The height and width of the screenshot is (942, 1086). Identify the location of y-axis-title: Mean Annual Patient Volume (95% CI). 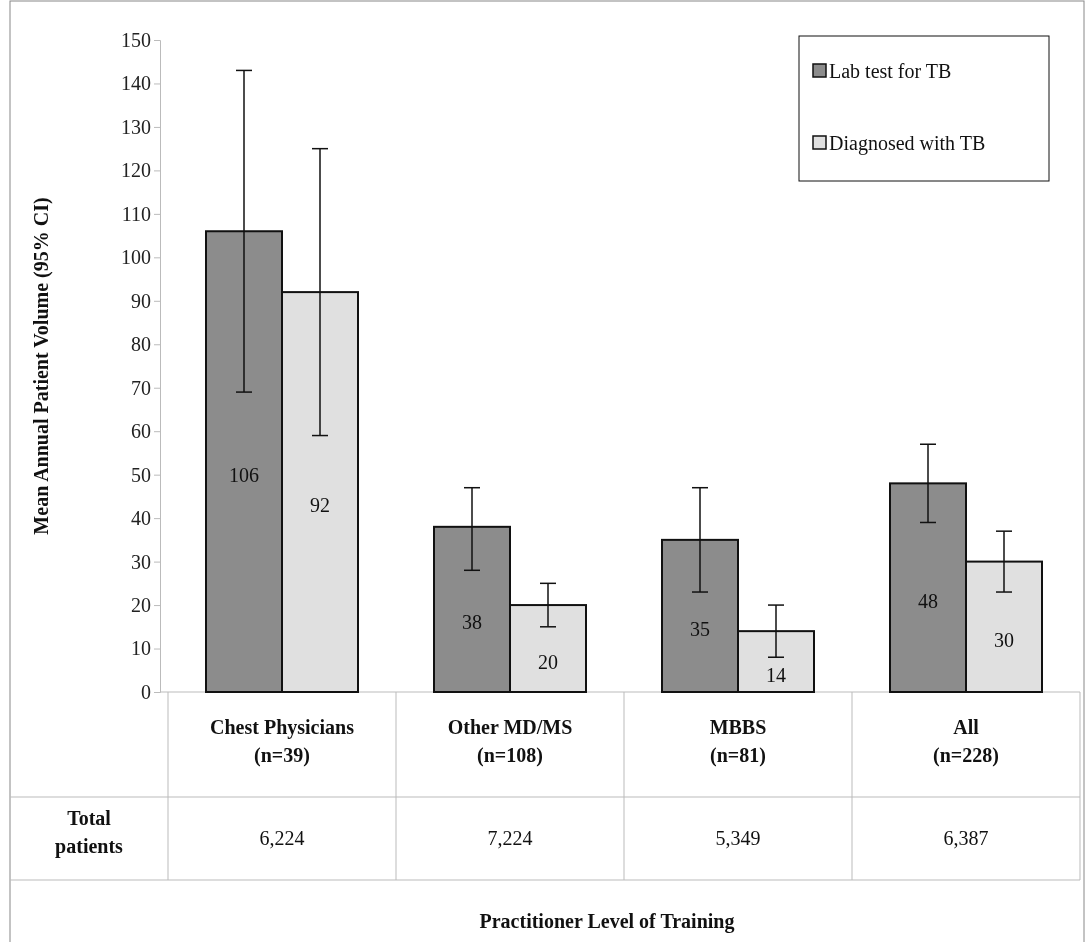
(41, 366).